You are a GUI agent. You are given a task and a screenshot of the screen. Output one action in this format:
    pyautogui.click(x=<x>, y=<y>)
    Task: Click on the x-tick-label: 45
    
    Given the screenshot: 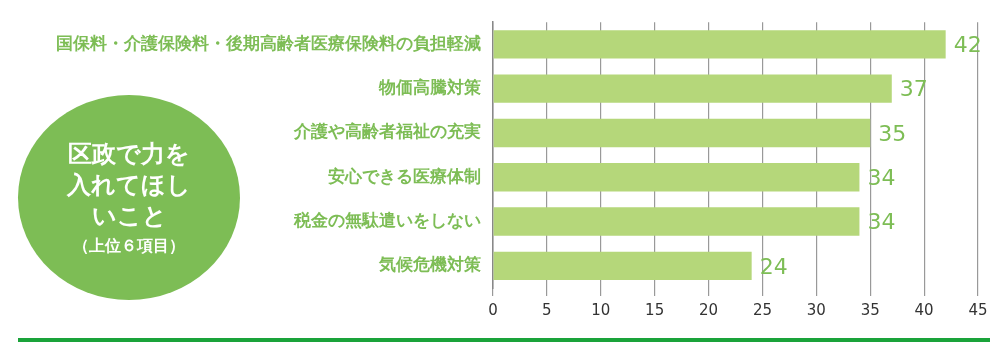 What is the action you would take?
    pyautogui.click(x=978, y=309)
    